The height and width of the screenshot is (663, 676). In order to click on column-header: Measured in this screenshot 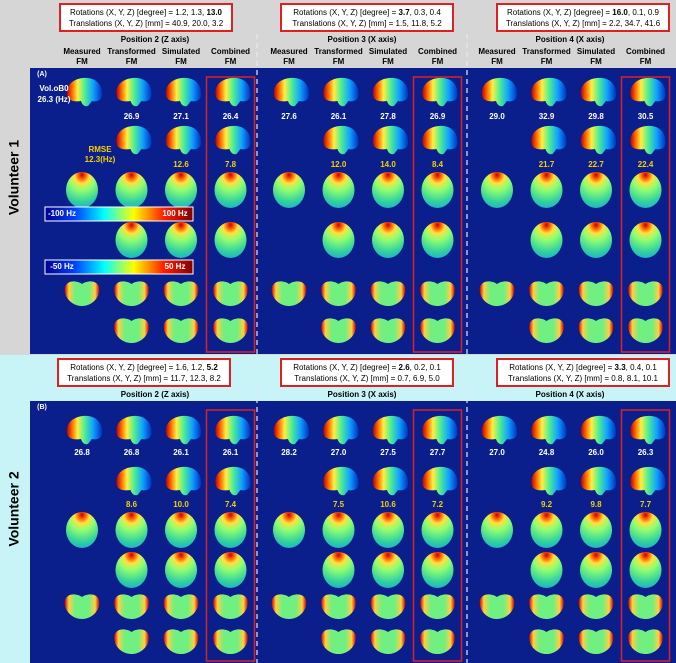, I will do `click(288, 51)`.